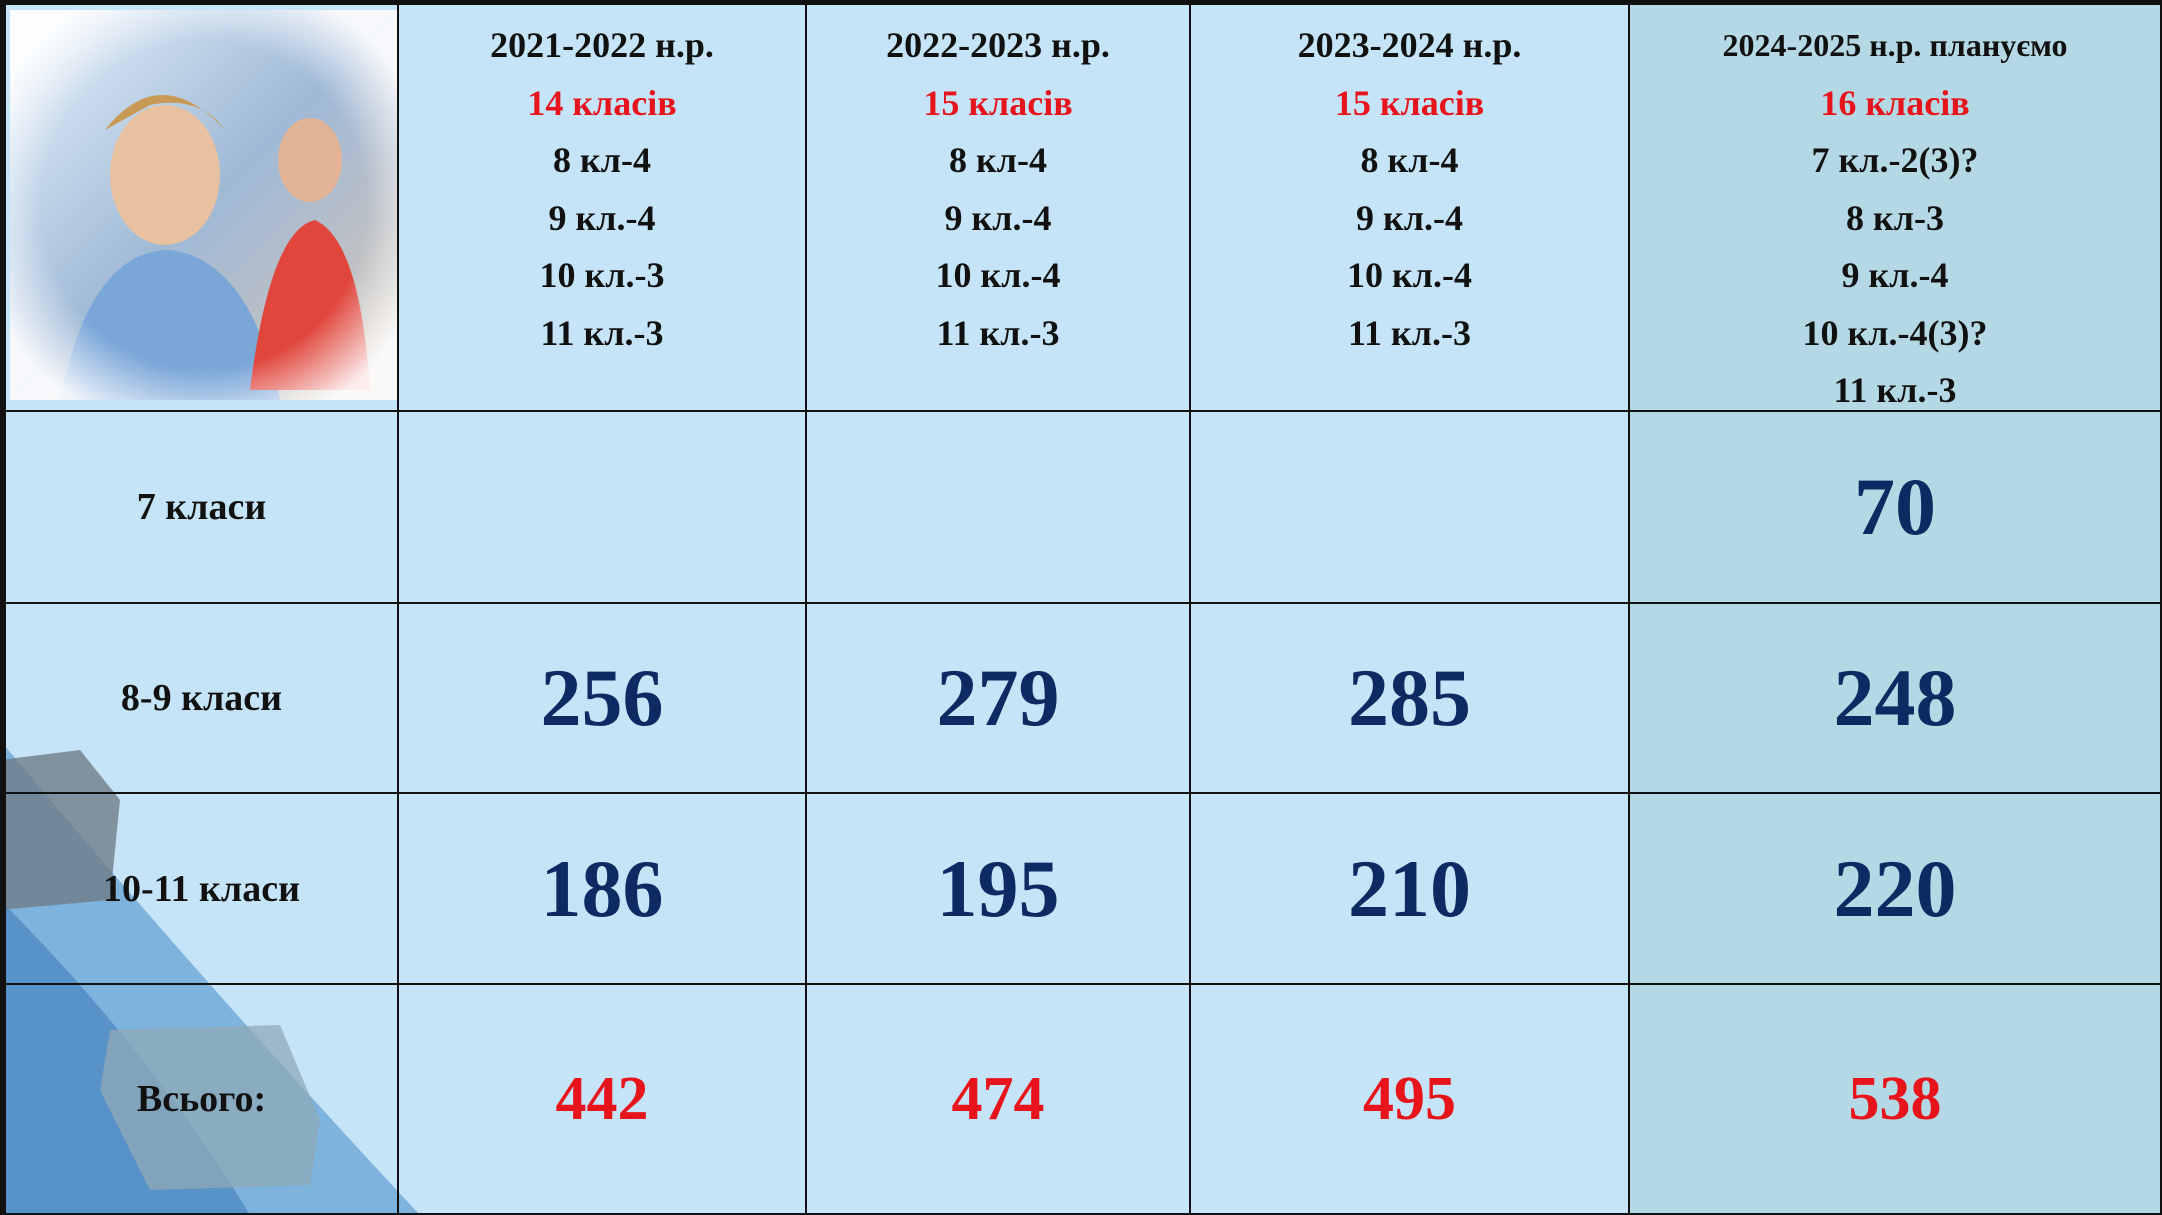  I want to click on value-cell: 186, so click(603, 889).